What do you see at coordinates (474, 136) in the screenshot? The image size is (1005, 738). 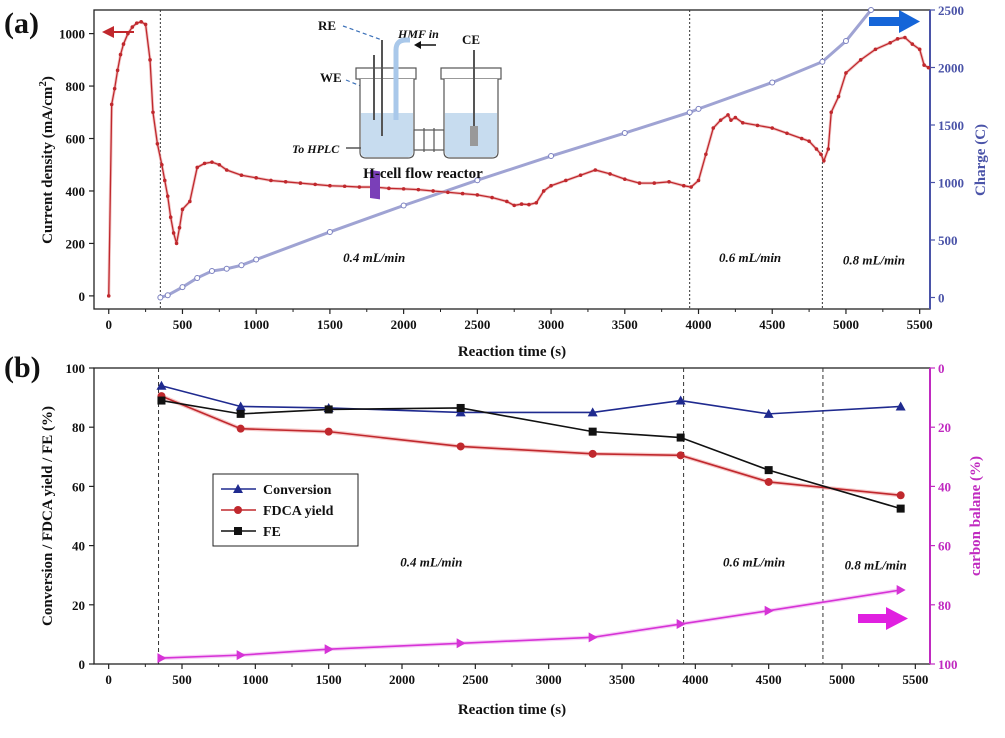 I see `inset-ce-electrode` at bounding box center [474, 136].